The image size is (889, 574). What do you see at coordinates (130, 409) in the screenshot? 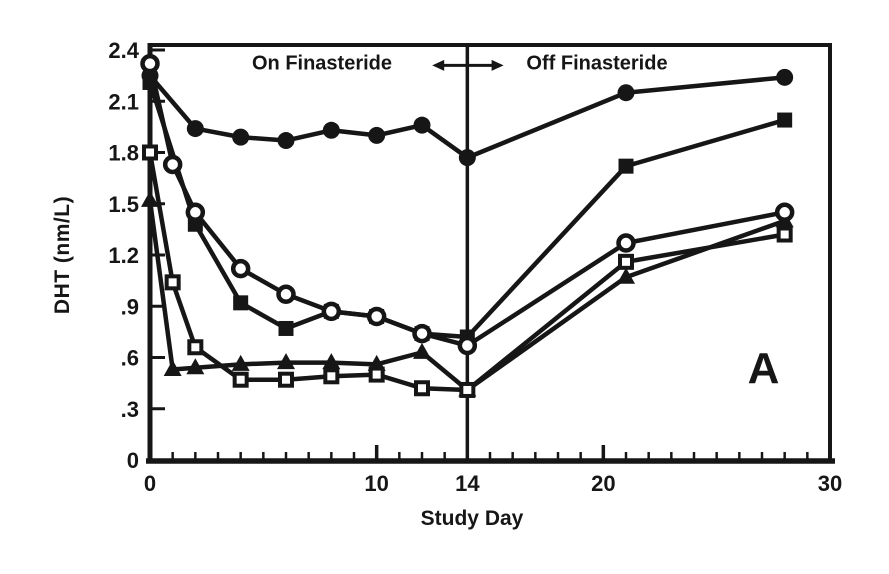
I see `y-tick-label: .3` at bounding box center [130, 409].